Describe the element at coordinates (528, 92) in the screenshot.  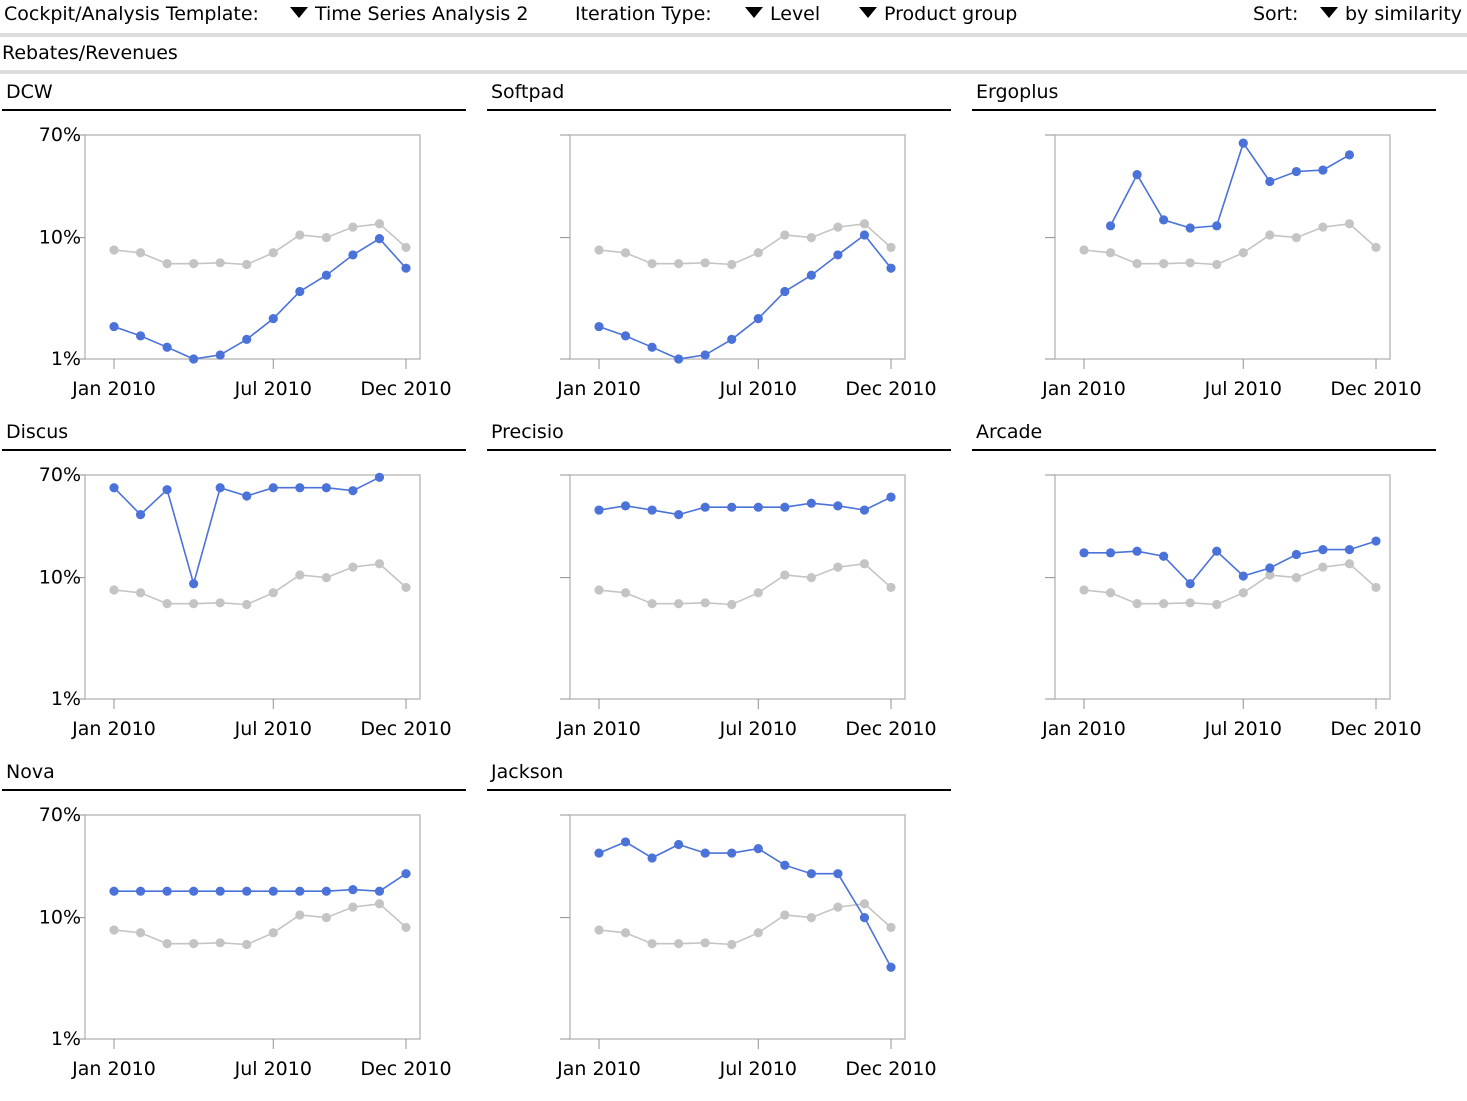
I see `panel-title: Softpad` at that location.